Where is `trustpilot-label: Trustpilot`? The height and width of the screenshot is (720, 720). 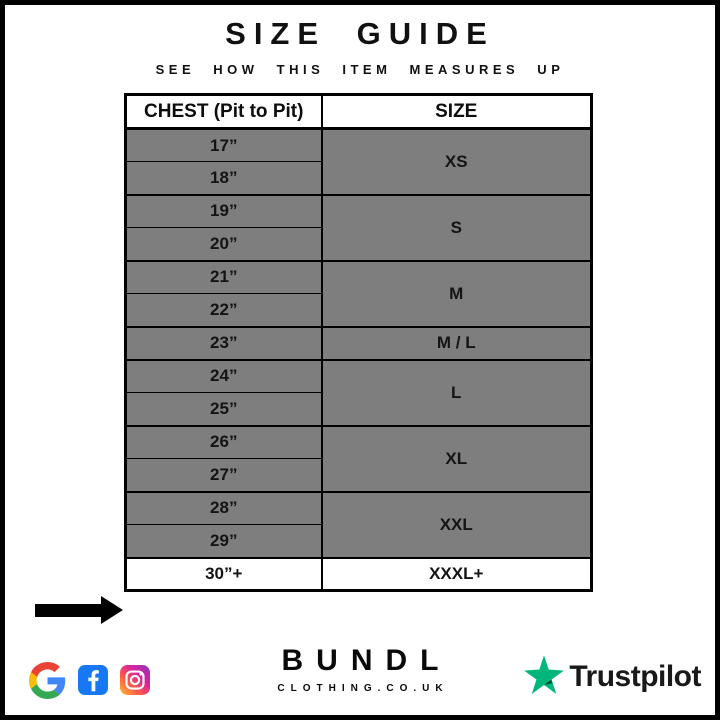
trustpilot-label: Trustpilot is located at coordinates (635, 676).